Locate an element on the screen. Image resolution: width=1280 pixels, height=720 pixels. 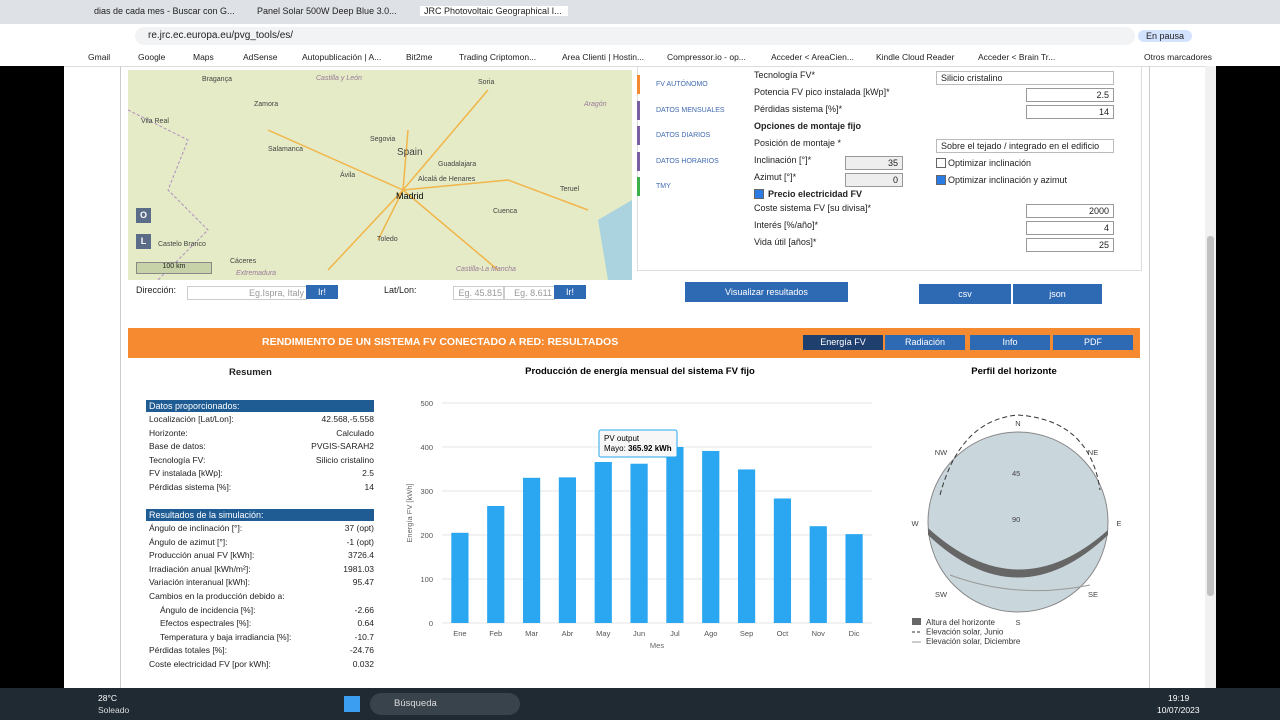
search-text: Búsqueda is located at coordinates (415, 703).